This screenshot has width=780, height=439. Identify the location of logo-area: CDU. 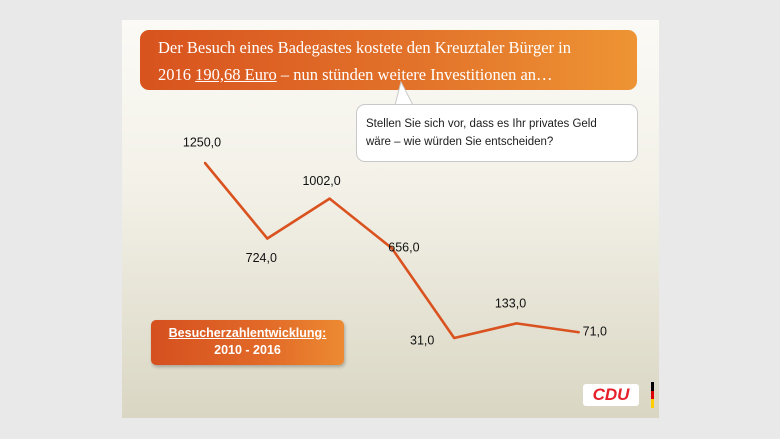
(621, 394).